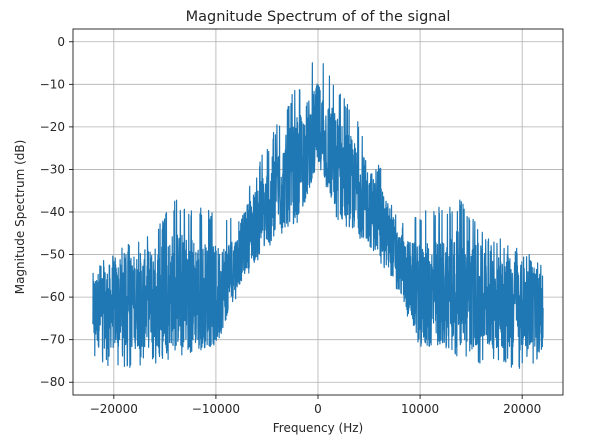  What do you see at coordinates (52, 297) in the screenshot?
I see `y-tick-label: −60` at bounding box center [52, 297].